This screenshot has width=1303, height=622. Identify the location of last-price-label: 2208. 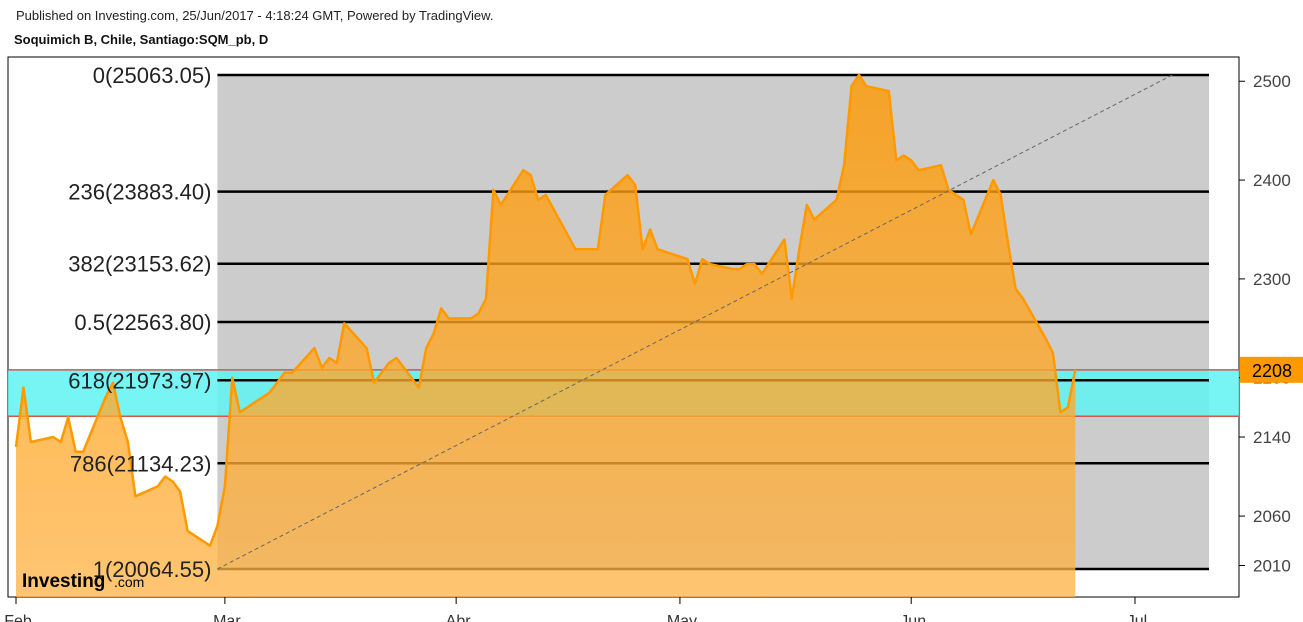
(1272, 371).